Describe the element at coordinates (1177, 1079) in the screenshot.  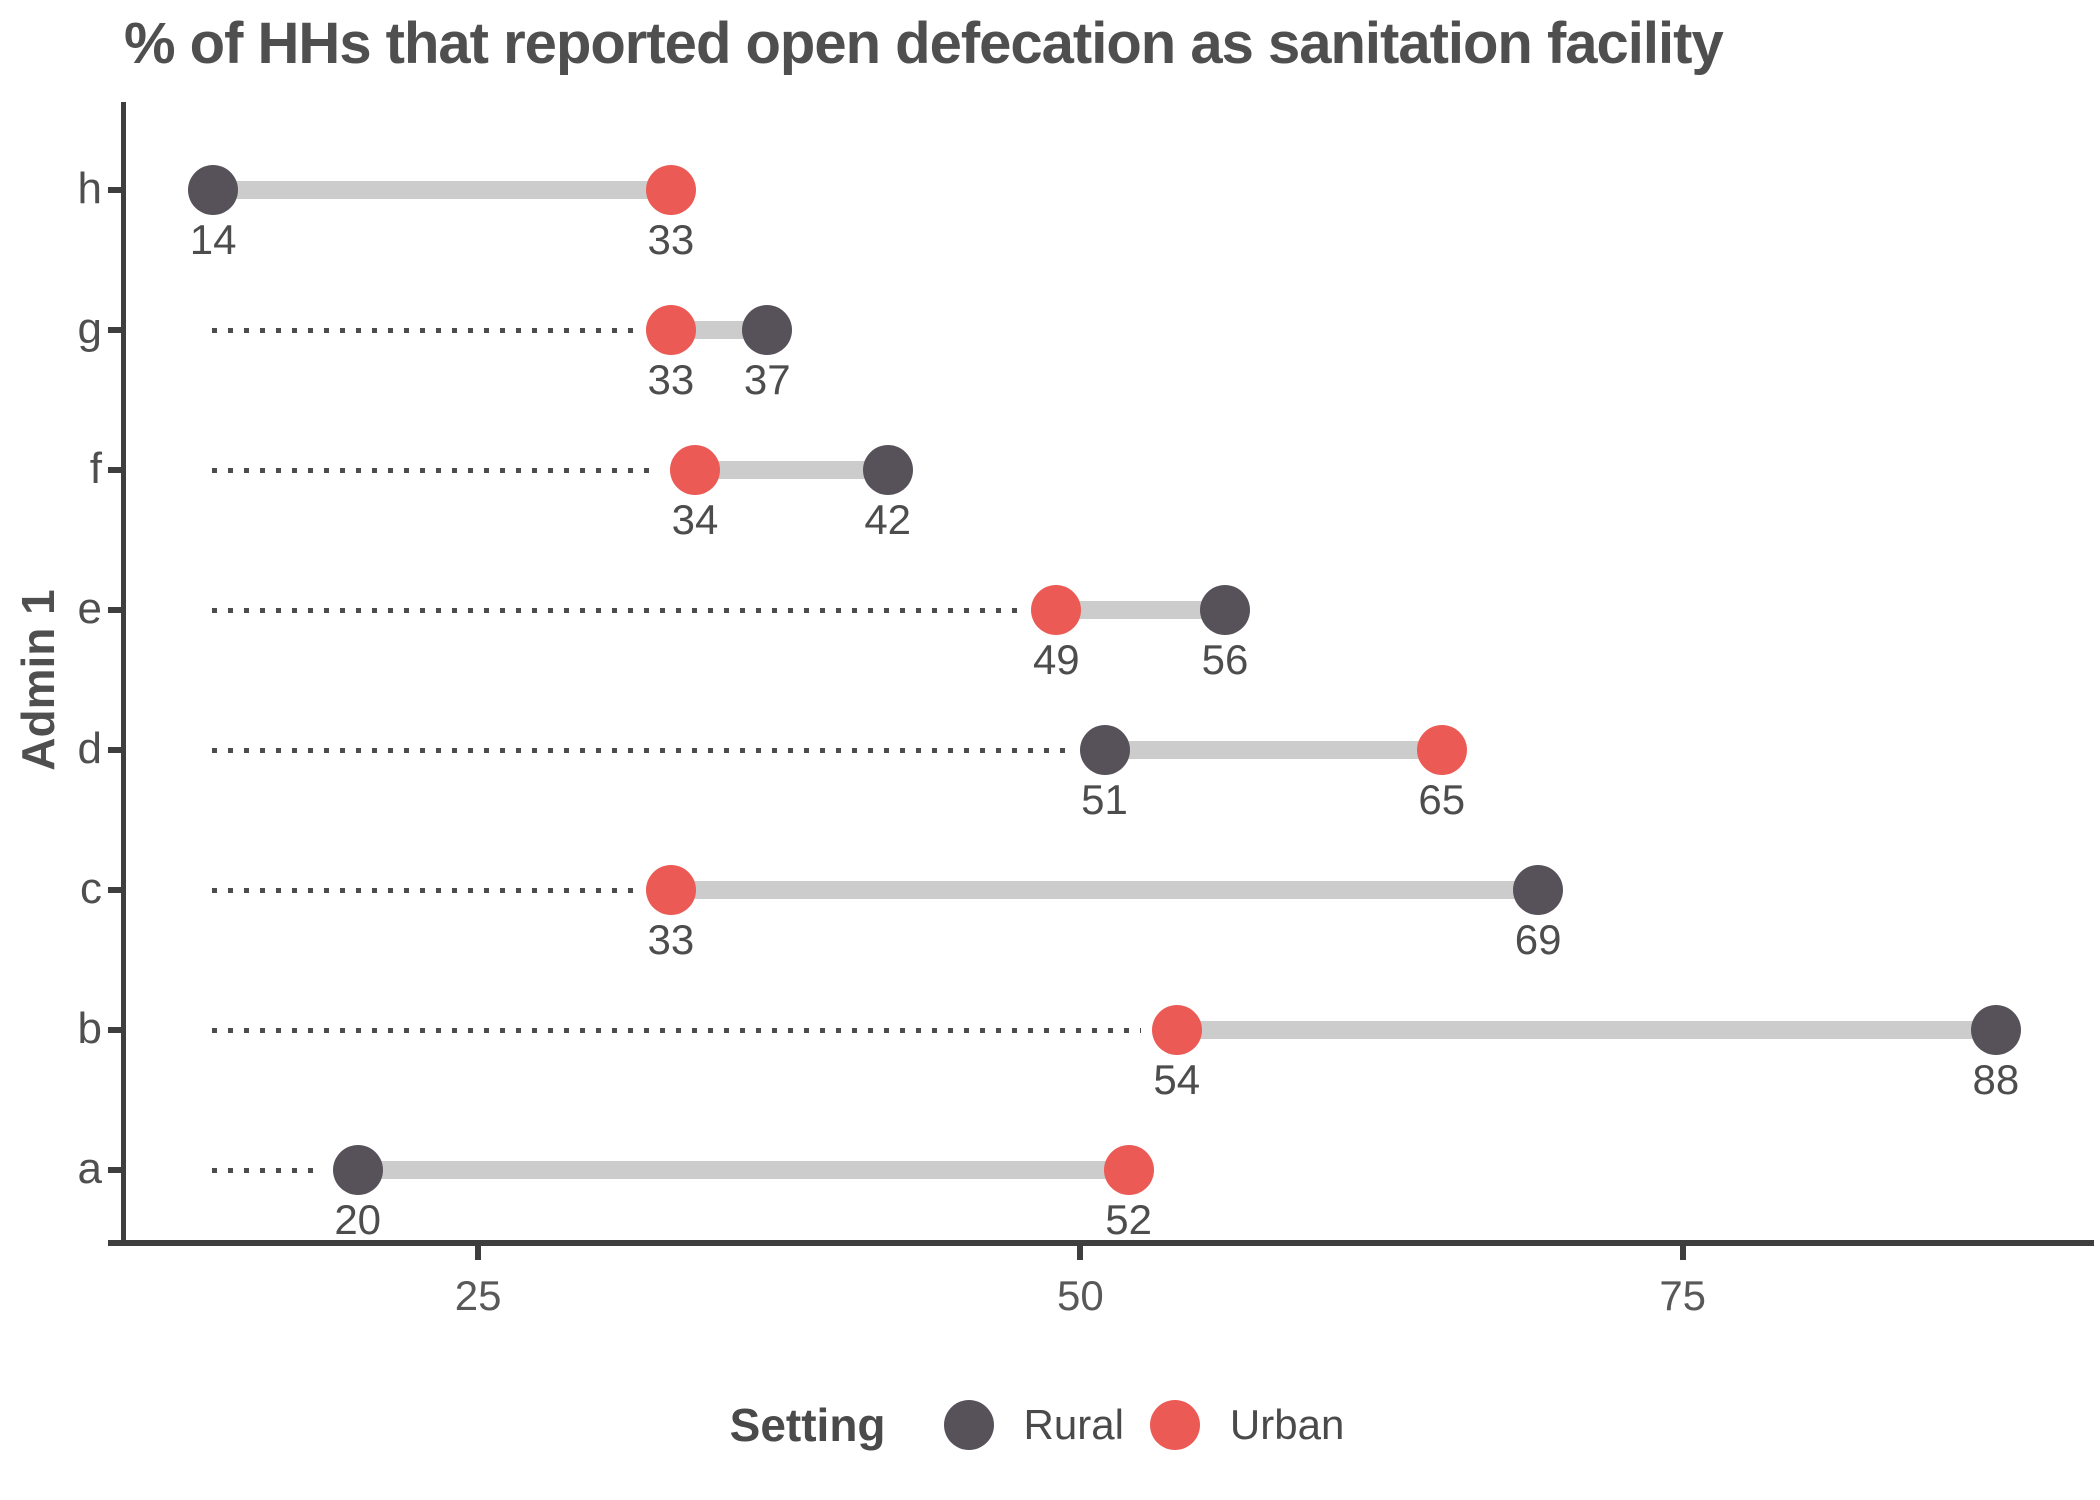
I see `urban-value-label-b: 54` at that location.